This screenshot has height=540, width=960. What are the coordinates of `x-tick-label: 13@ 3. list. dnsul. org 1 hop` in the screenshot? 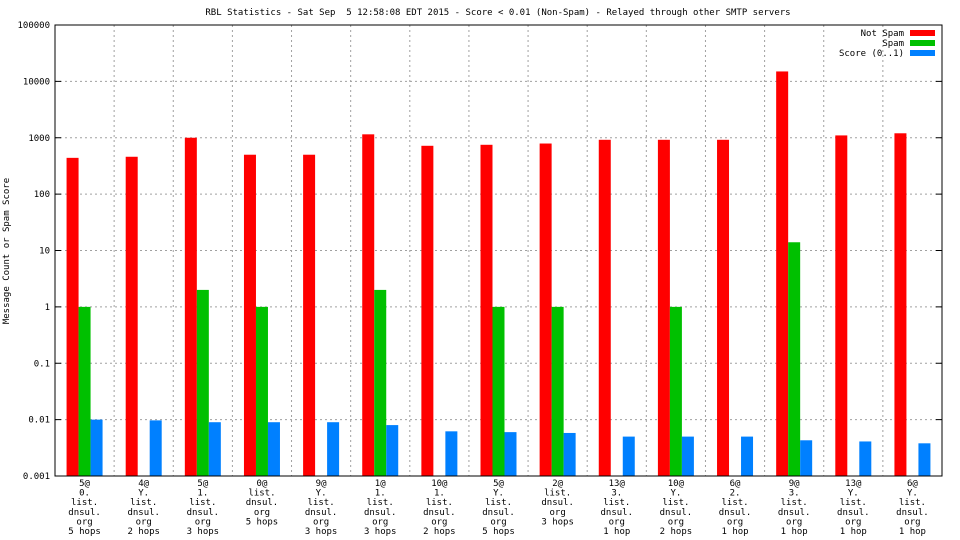 It's located at (617, 508).